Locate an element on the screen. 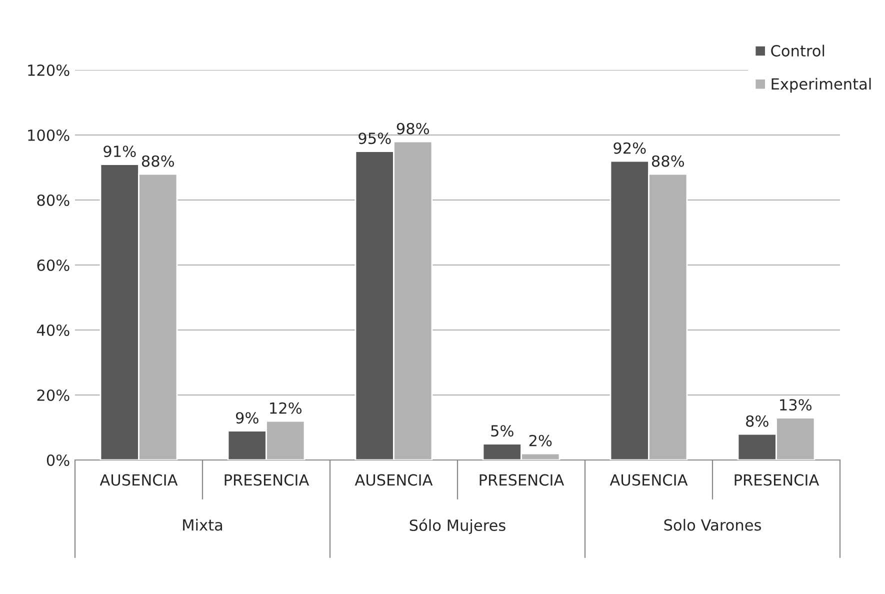 This screenshot has width=885, height=594. y-tick-label: 40% is located at coordinates (53, 330).